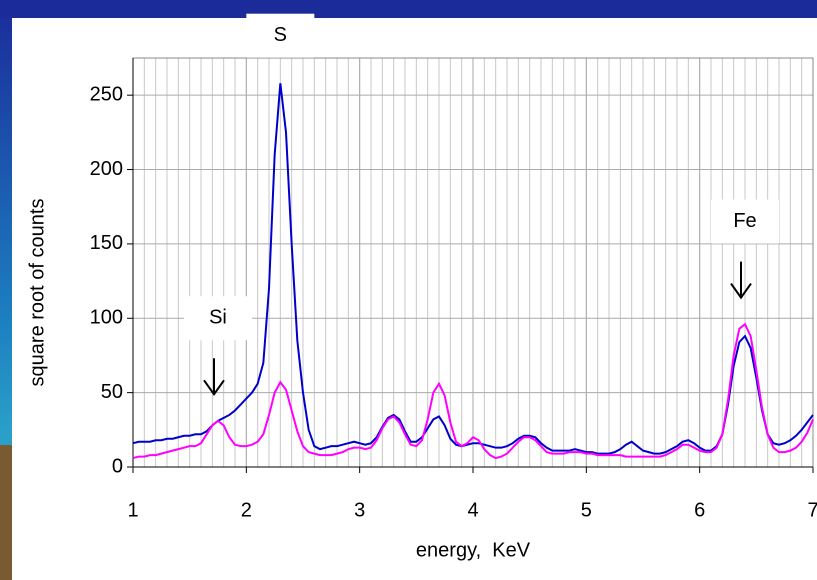  Describe the element at coordinates (117, 466) in the screenshot. I see `y-tick-label: 0` at that location.